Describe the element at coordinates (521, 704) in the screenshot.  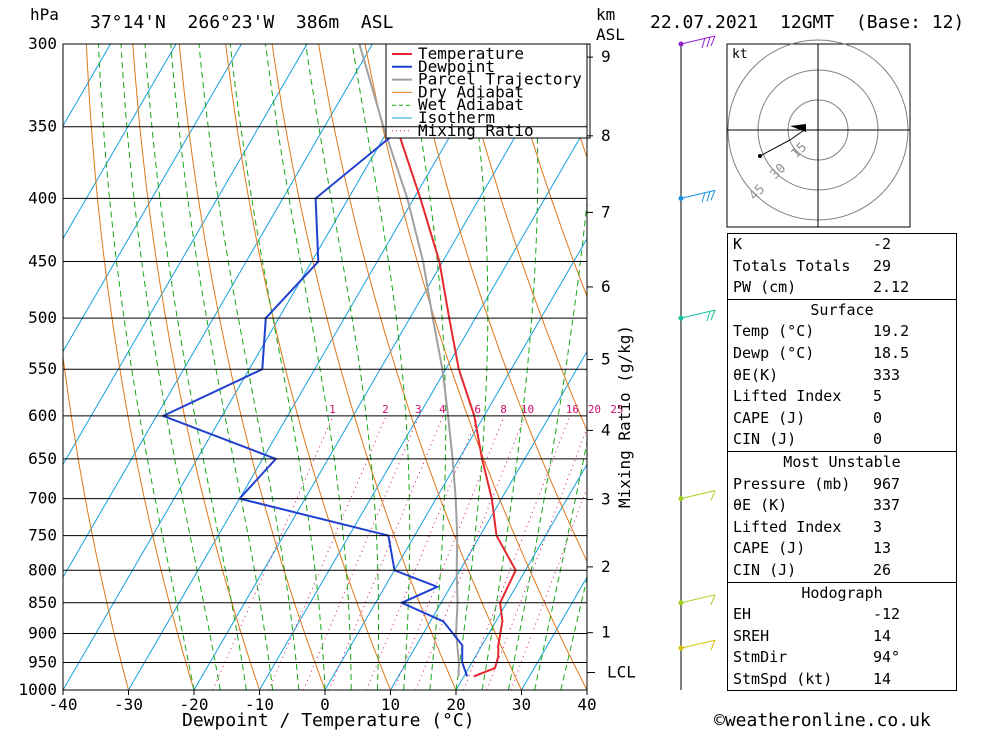
I see `x-tick-label: 30` at that location.